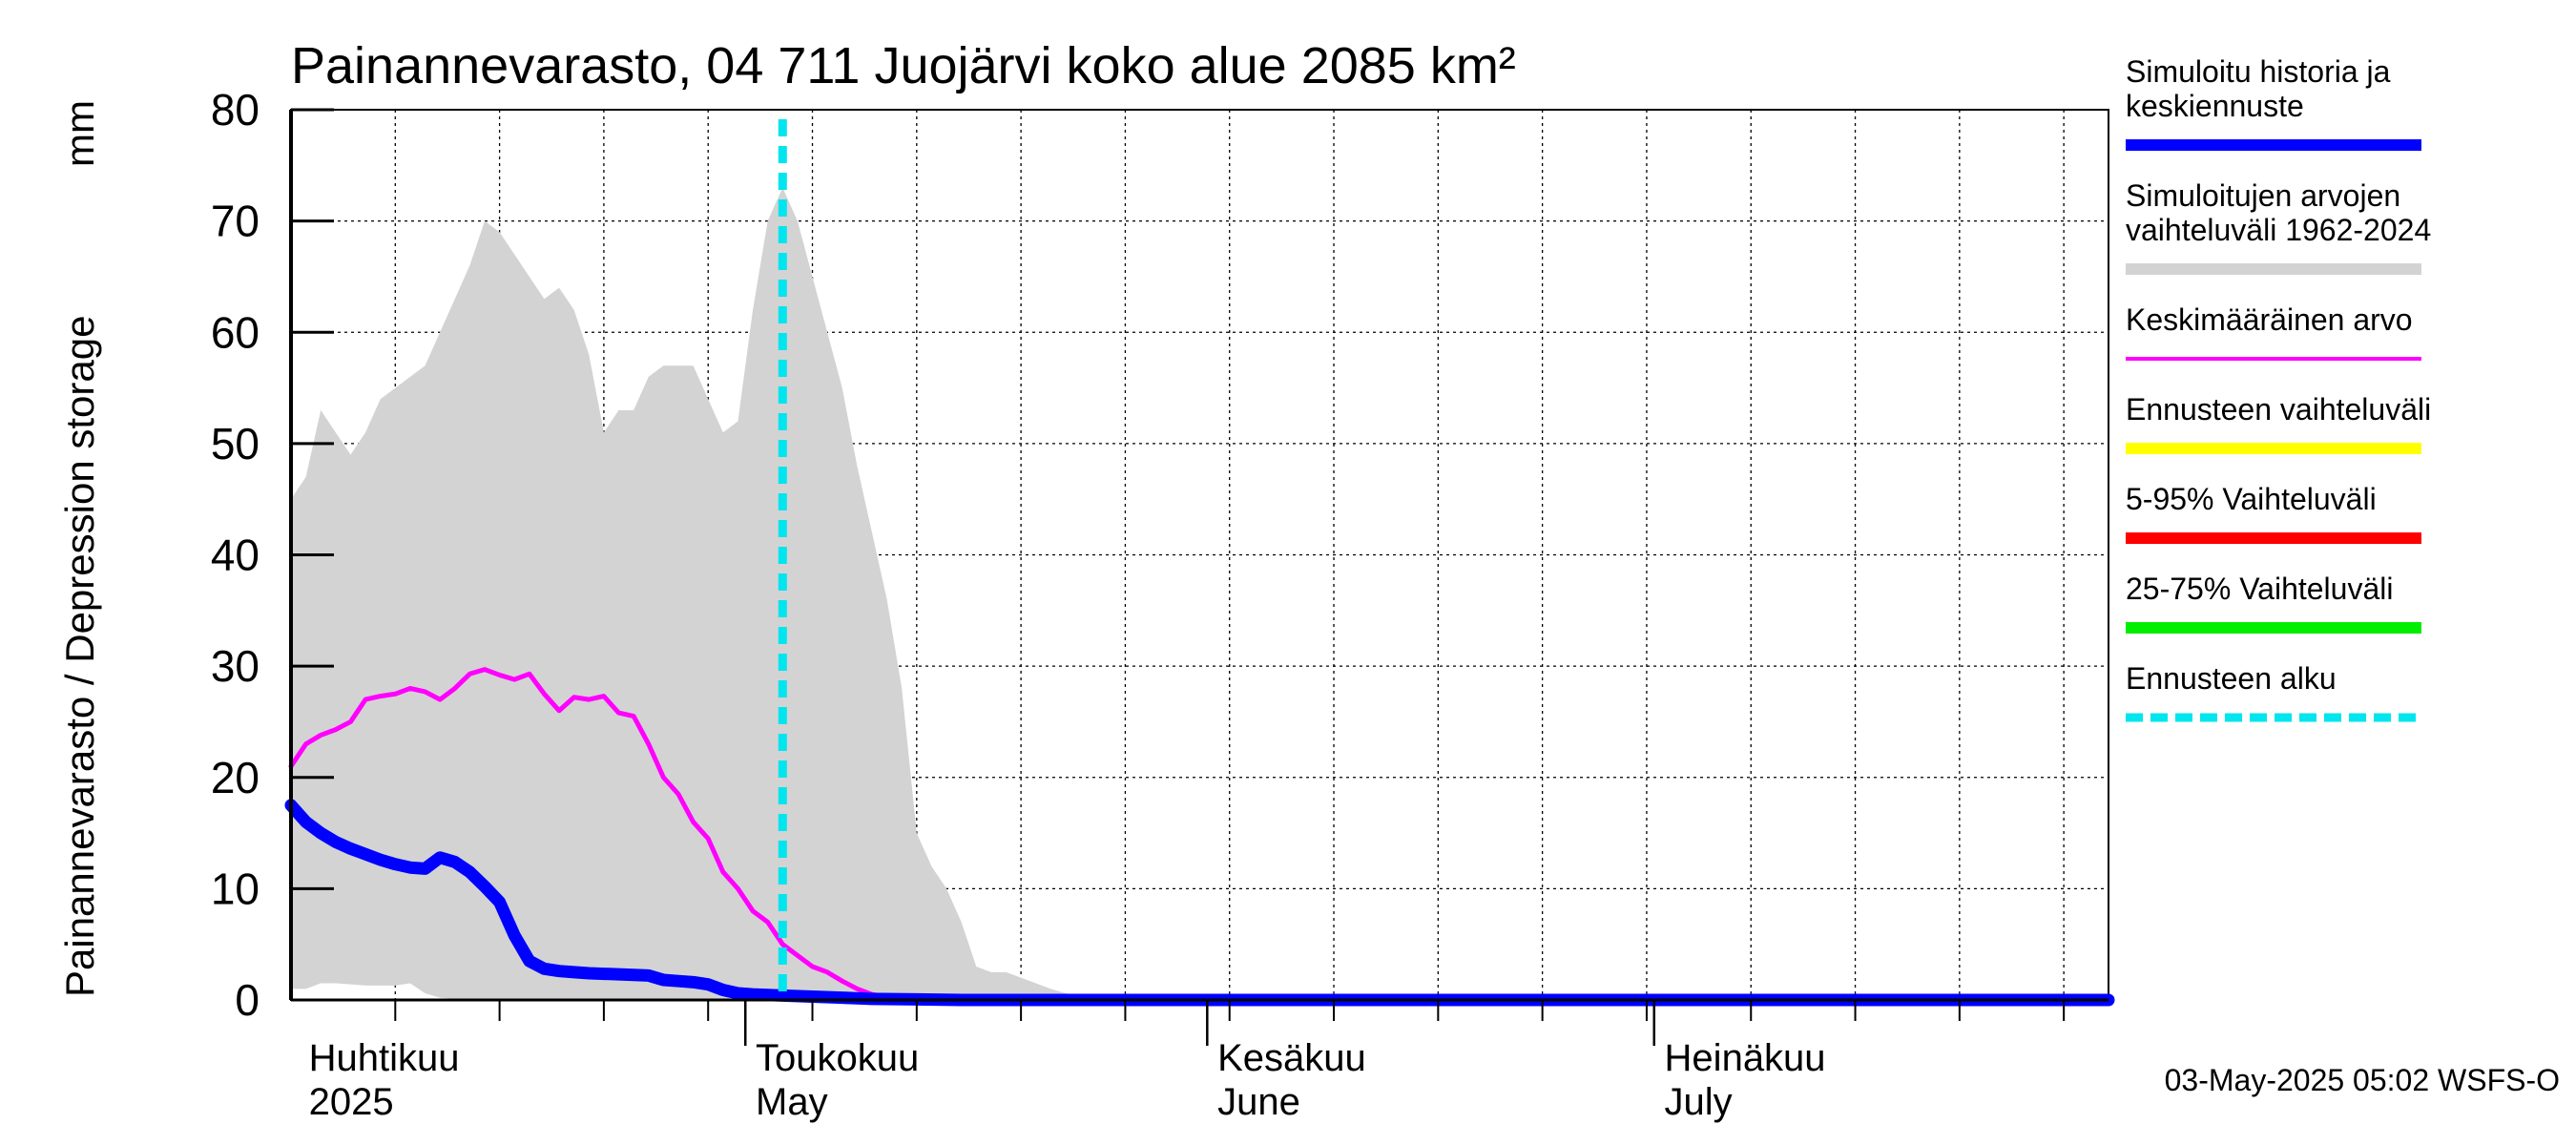 This screenshot has height=1145, width=2576. What do you see at coordinates (235, 777) in the screenshot?
I see `y-tick-label: 20` at bounding box center [235, 777].